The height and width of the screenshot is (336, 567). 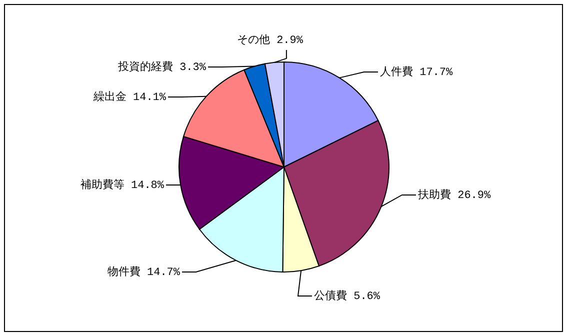 What do you see at coordinates (143, 271) in the screenshot?
I see `slice-label: 物件費 14.7%` at bounding box center [143, 271].